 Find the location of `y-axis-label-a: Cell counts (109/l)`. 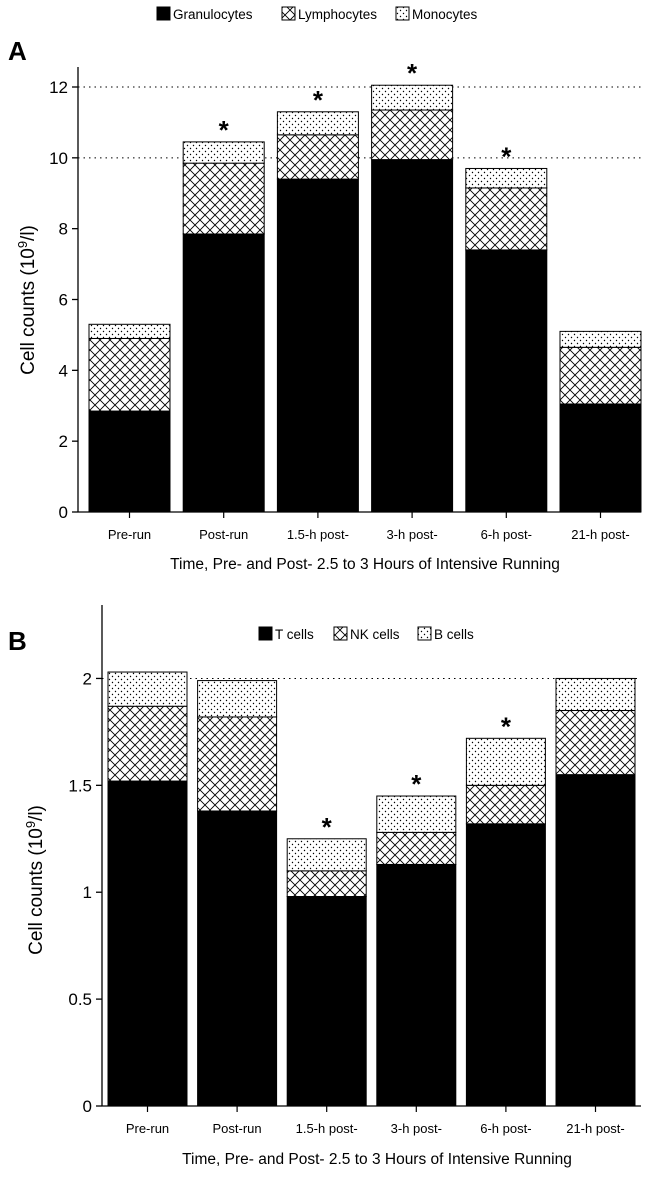

y-axis-label-a: Cell counts (109/l) is located at coordinates (27, 300).